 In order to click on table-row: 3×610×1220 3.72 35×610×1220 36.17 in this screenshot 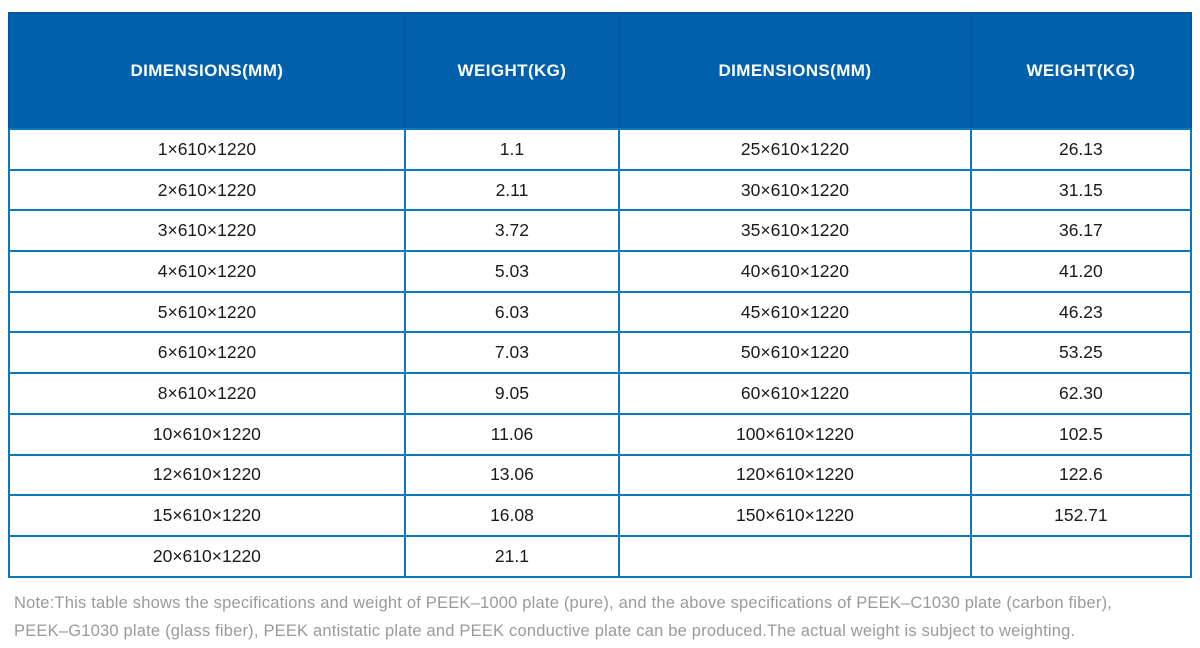, I will do `click(600, 232)`.